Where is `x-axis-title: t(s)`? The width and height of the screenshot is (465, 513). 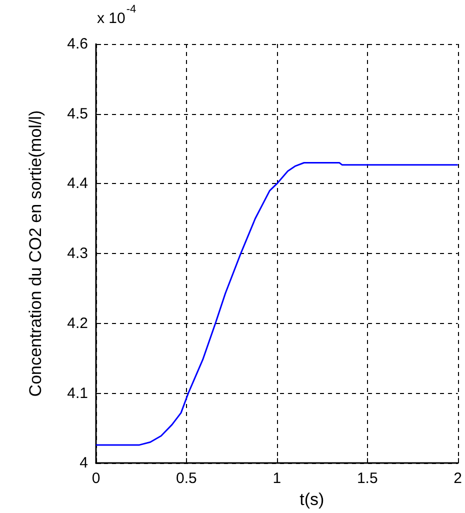 x-axis-title: t(s) is located at coordinates (312, 499).